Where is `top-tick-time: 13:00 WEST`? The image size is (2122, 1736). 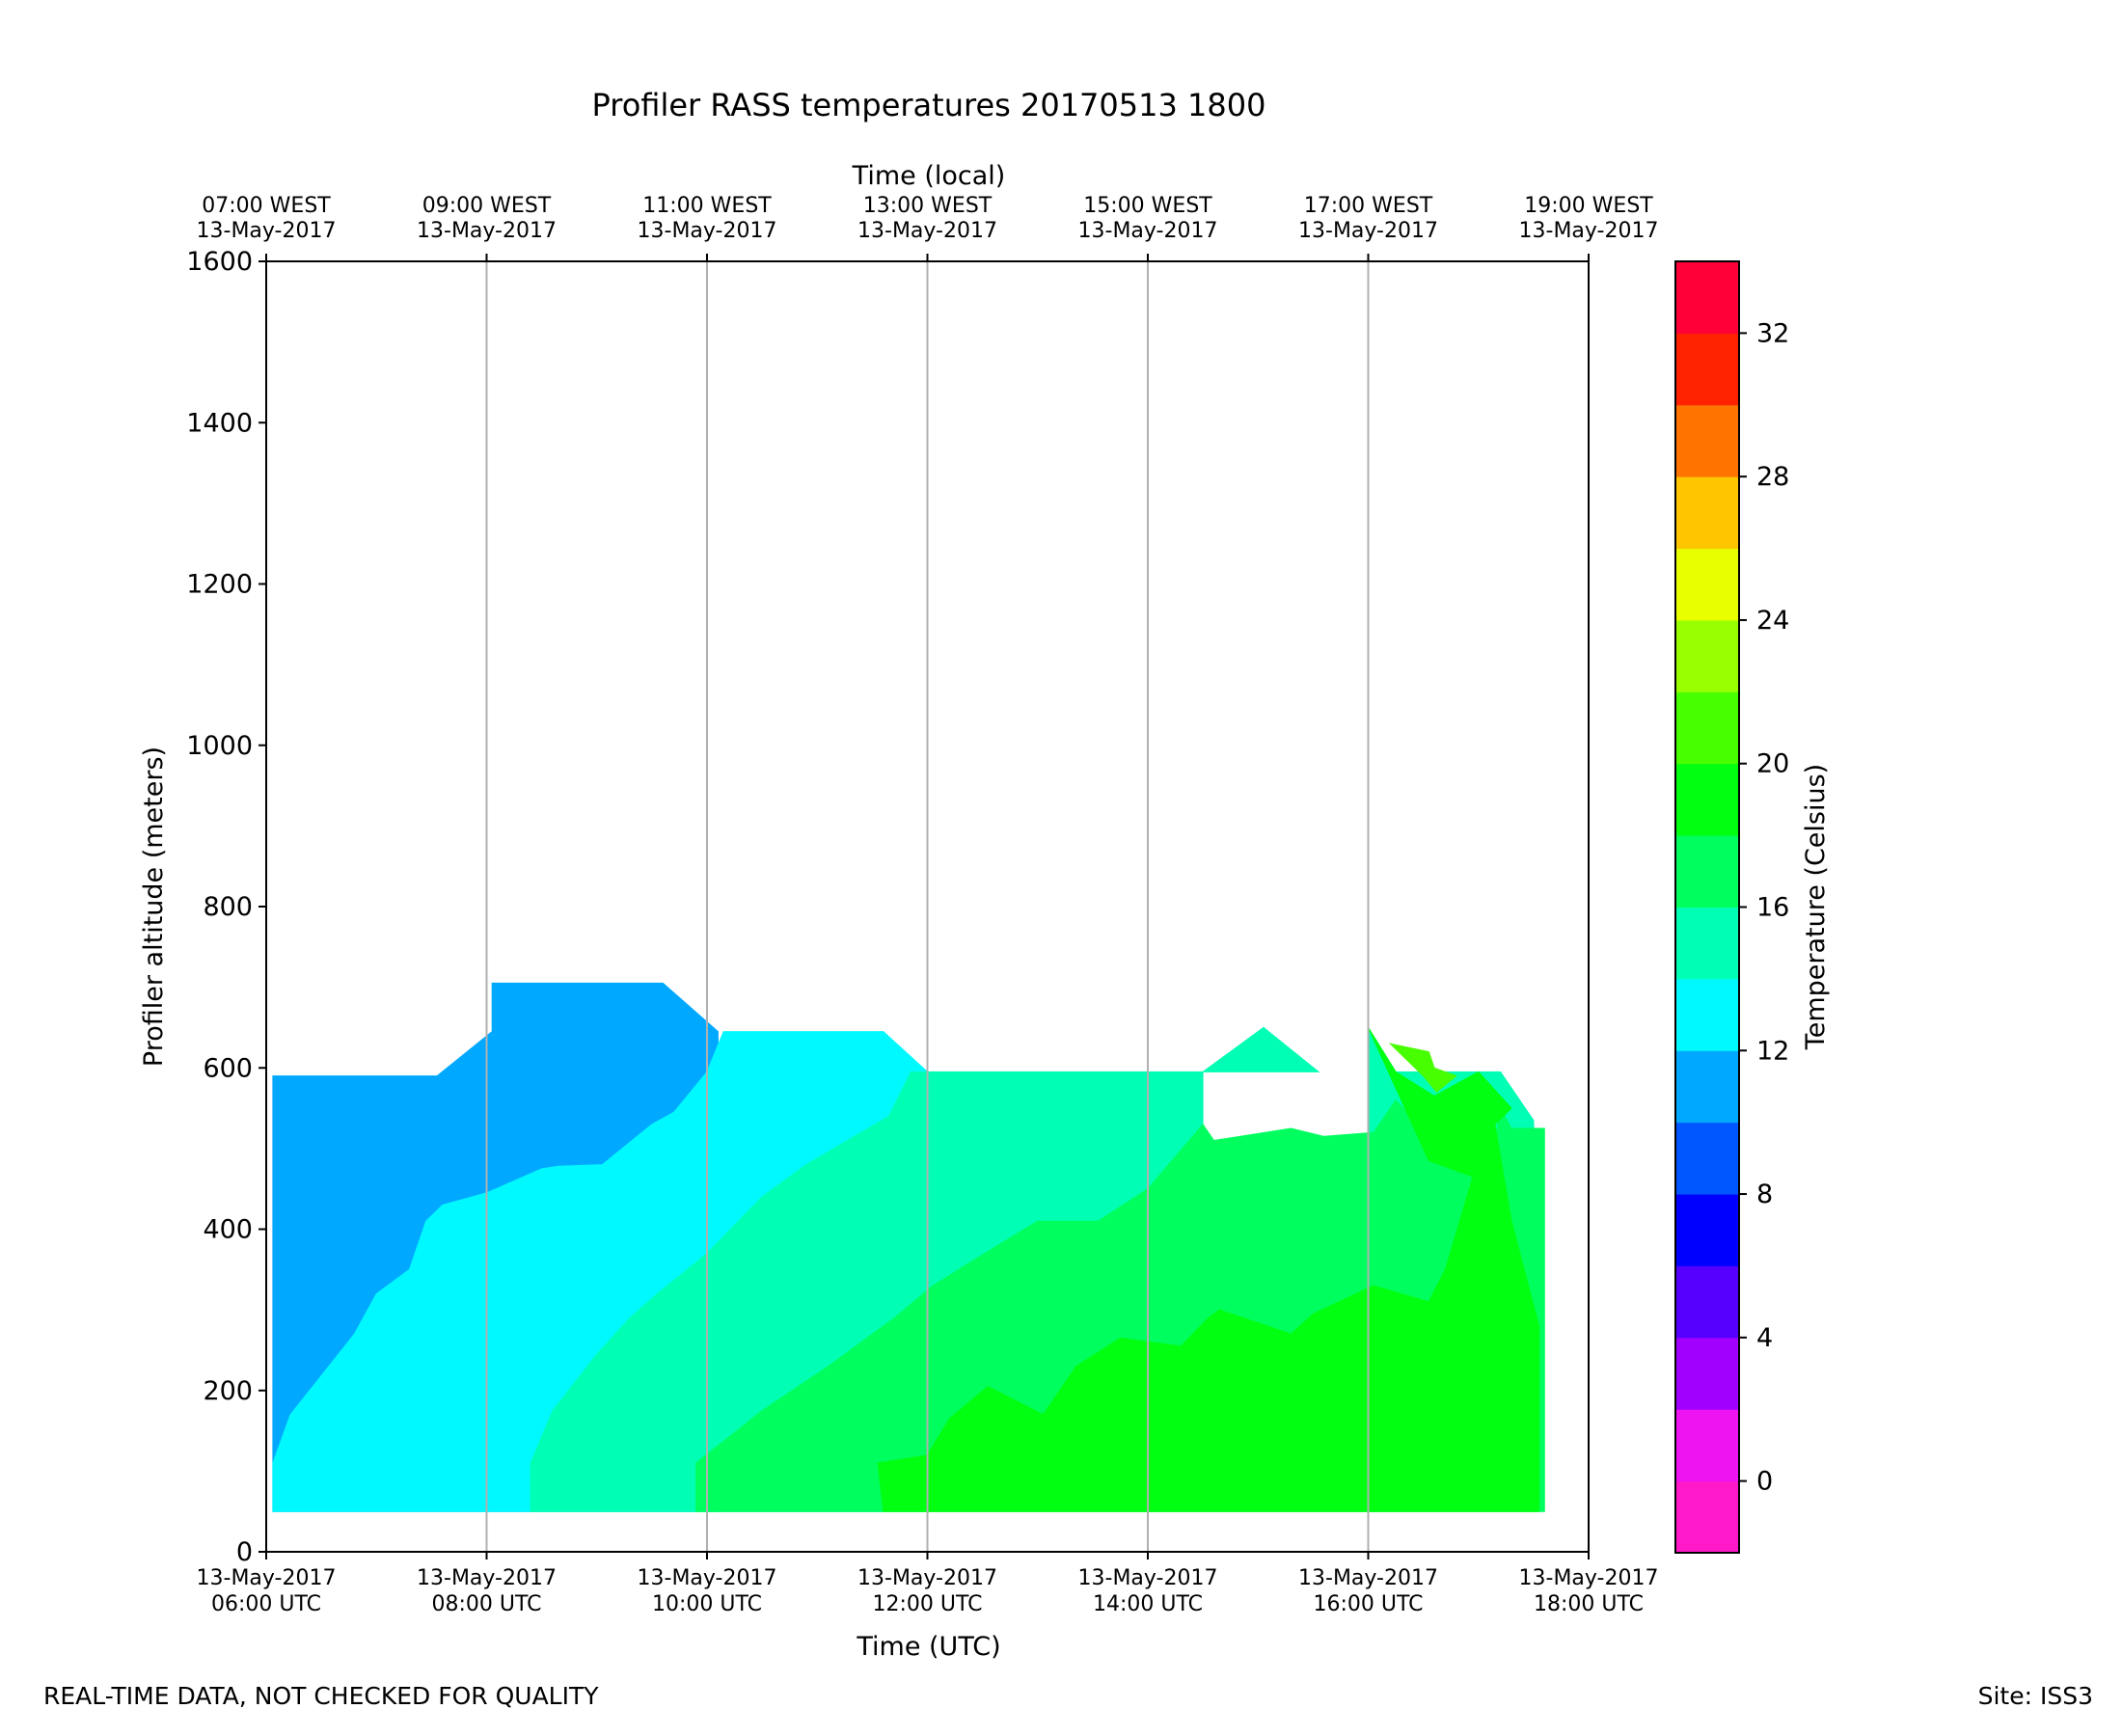
top-tick-time: 13:00 WEST is located at coordinates (928, 206).